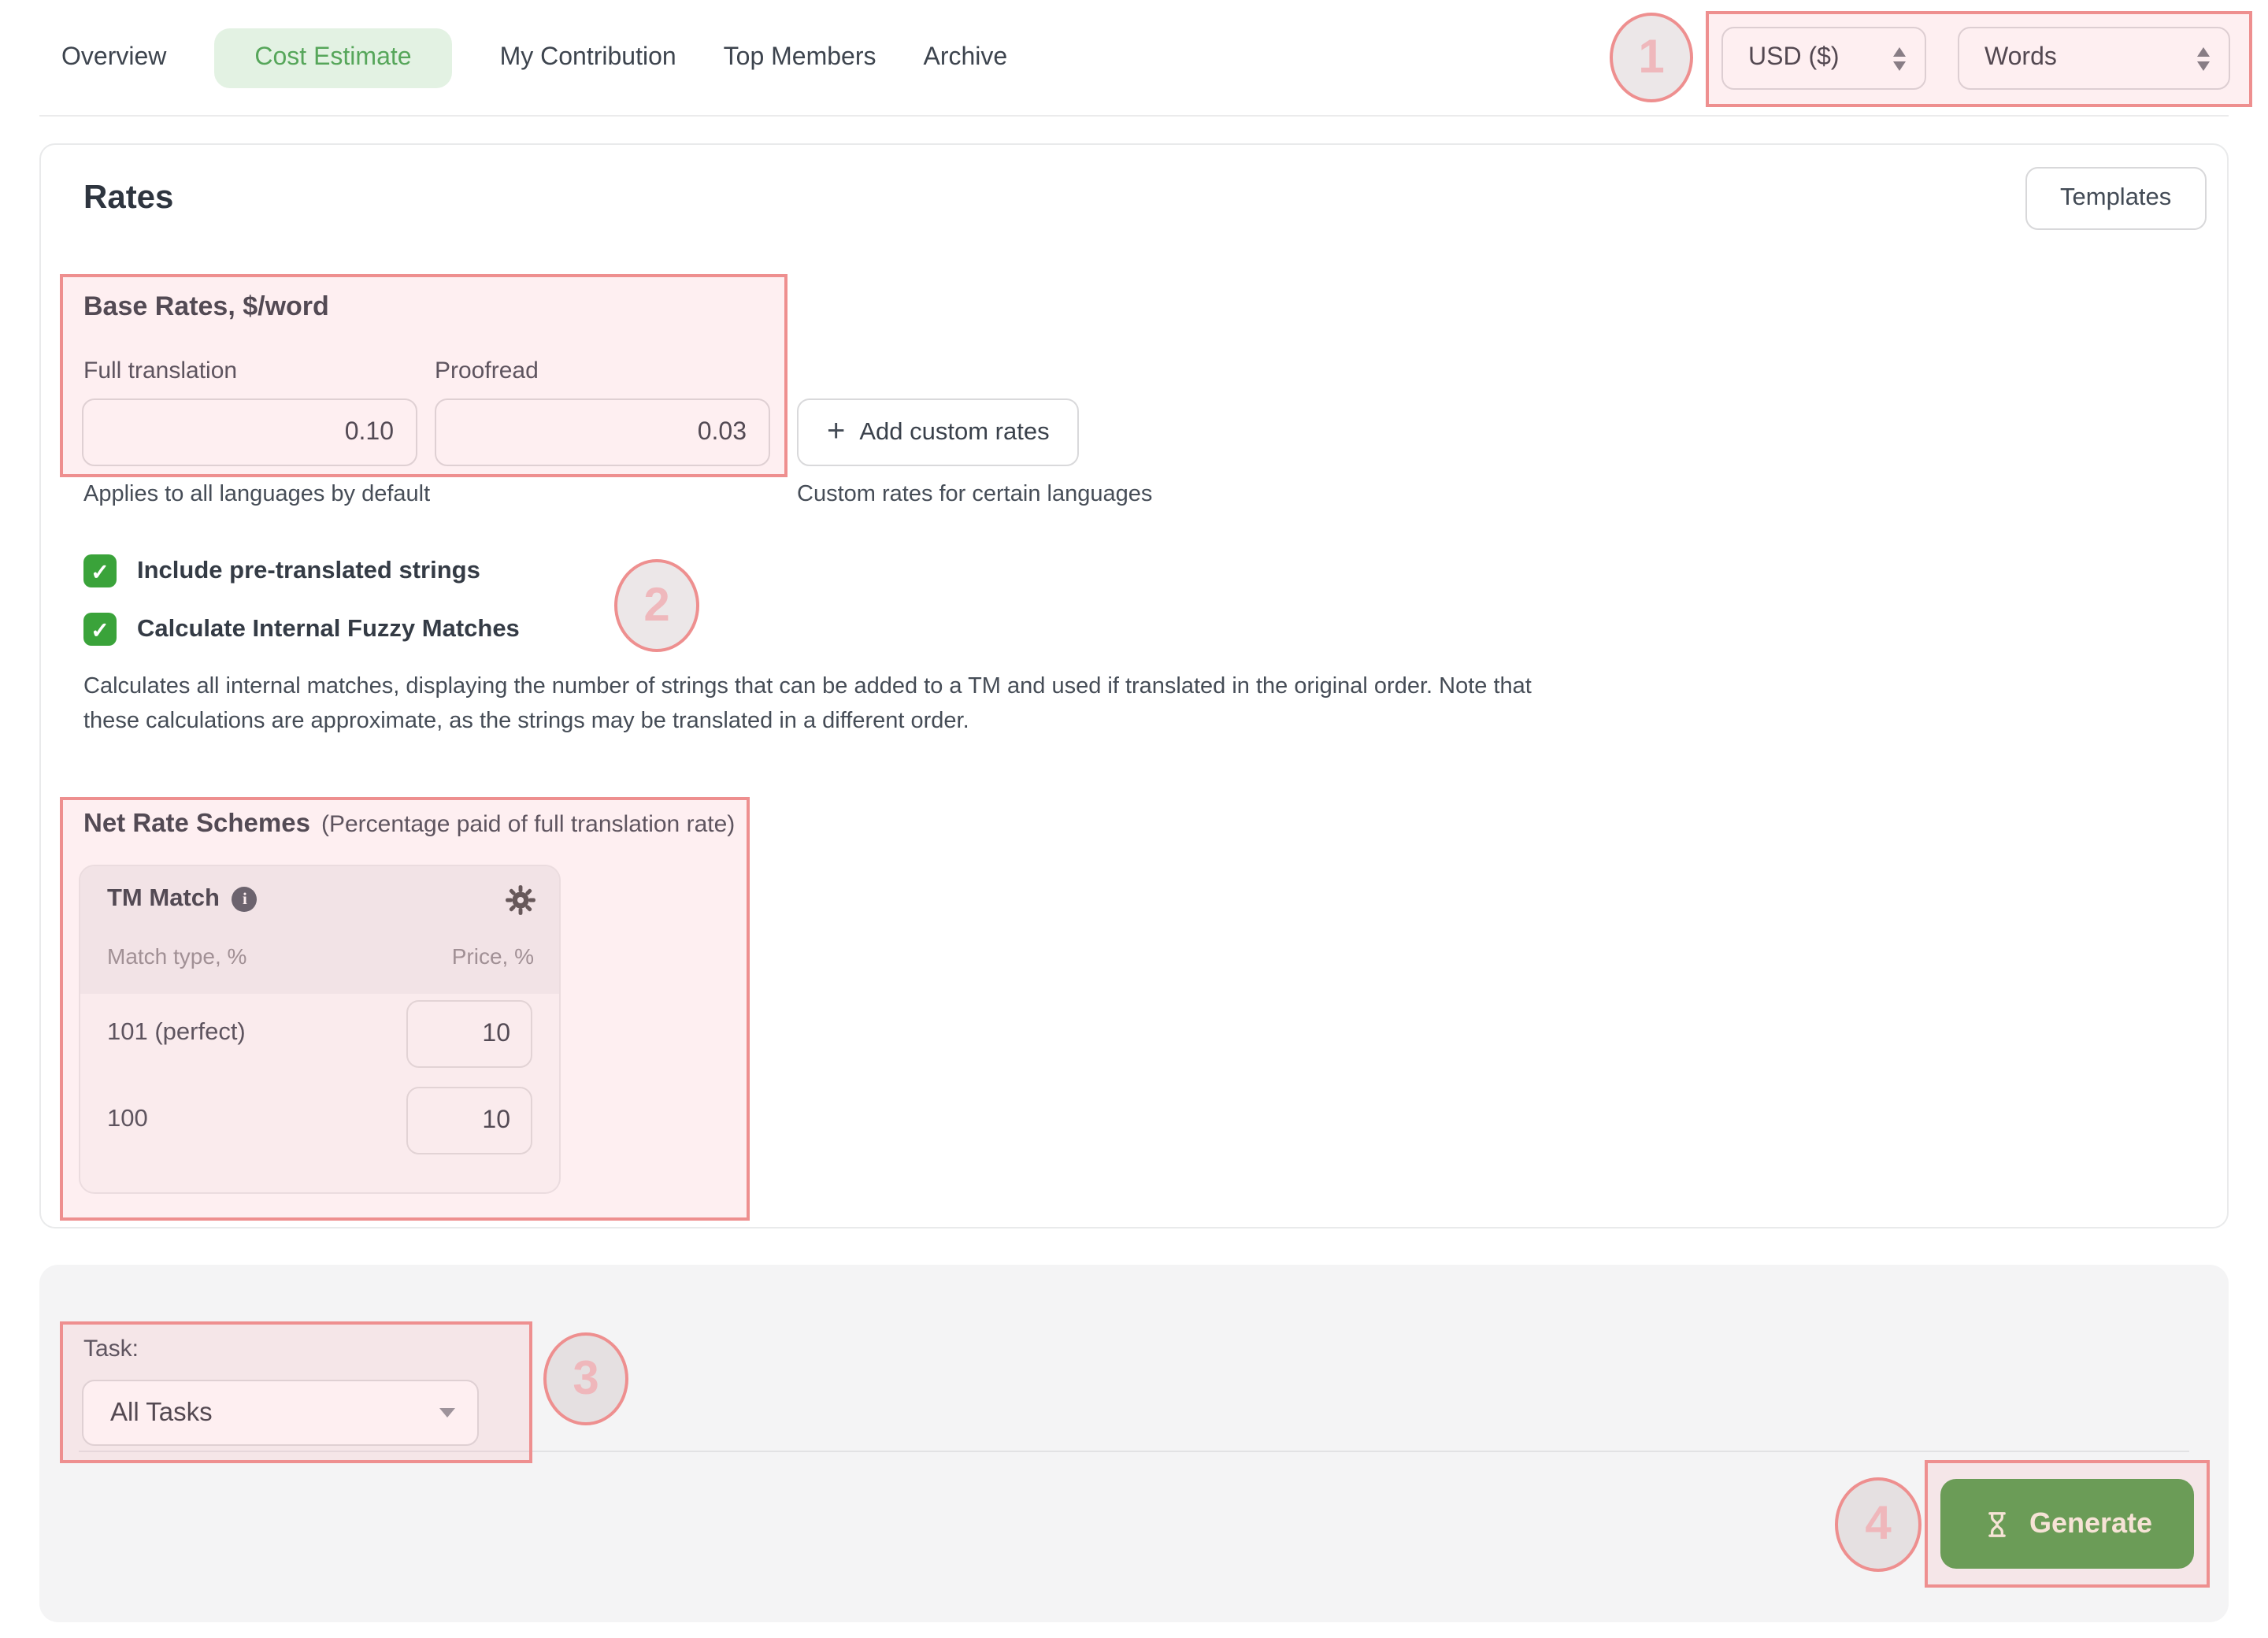 The width and height of the screenshot is (2268, 1638). What do you see at coordinates (965, 57) in the screenshot?
I see `tab-archive: Archive` at bounding box center [965, 57].